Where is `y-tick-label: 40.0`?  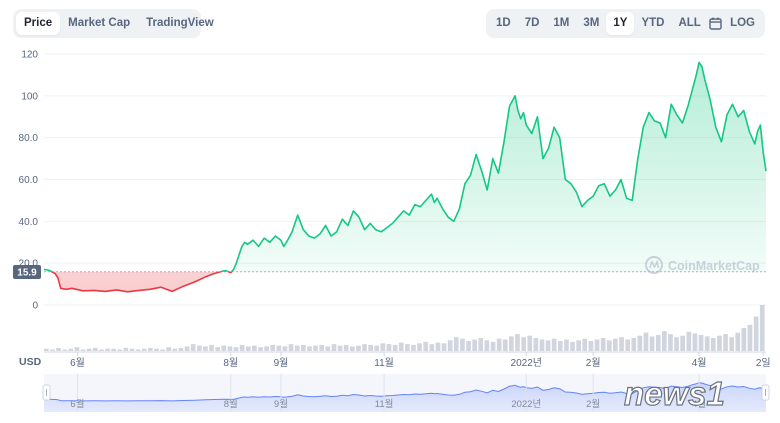
y-tick-label: 40.0 is located at coordinates (29, 222).